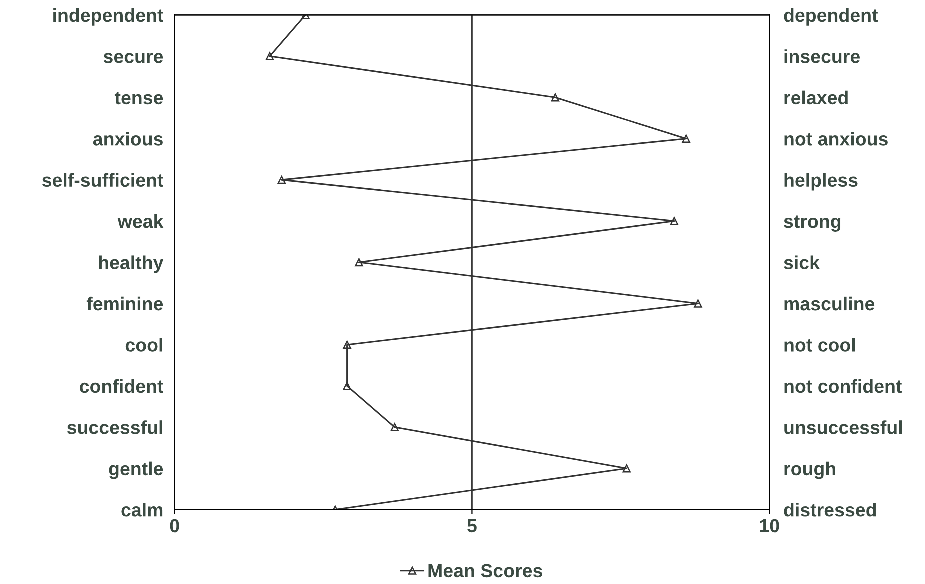 This screenshot has height=584, width=925. Describe the element at coordinates (136, 471) in the screenshot. I see `y-tick-label: gentle` at that location.